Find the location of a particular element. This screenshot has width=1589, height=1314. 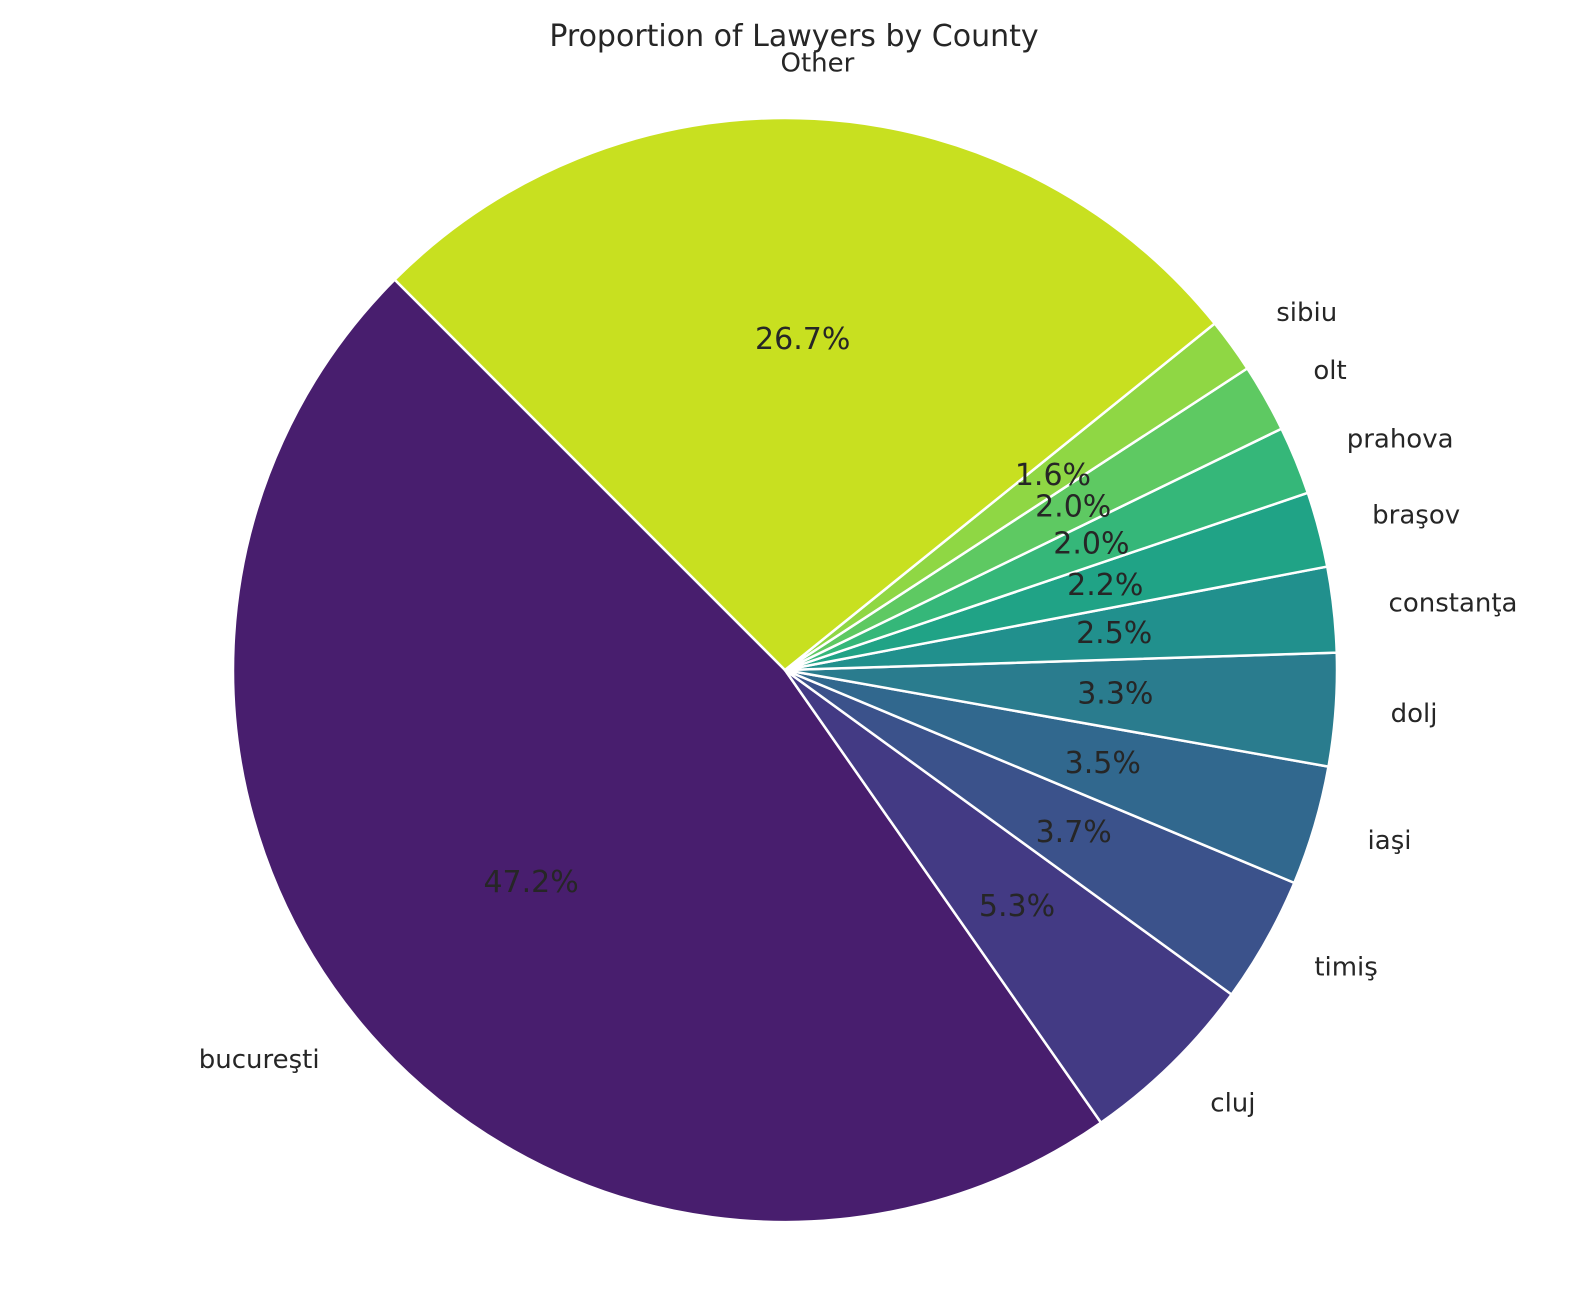

percent-label-constanta: 2.5% is located at coordinates (1114, 633).